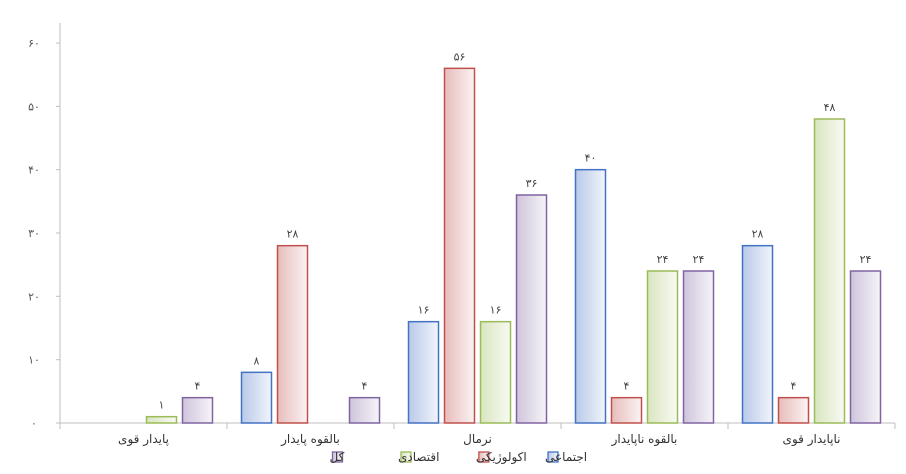  I want to click on data-label: ۴۸, so click(830, 107).